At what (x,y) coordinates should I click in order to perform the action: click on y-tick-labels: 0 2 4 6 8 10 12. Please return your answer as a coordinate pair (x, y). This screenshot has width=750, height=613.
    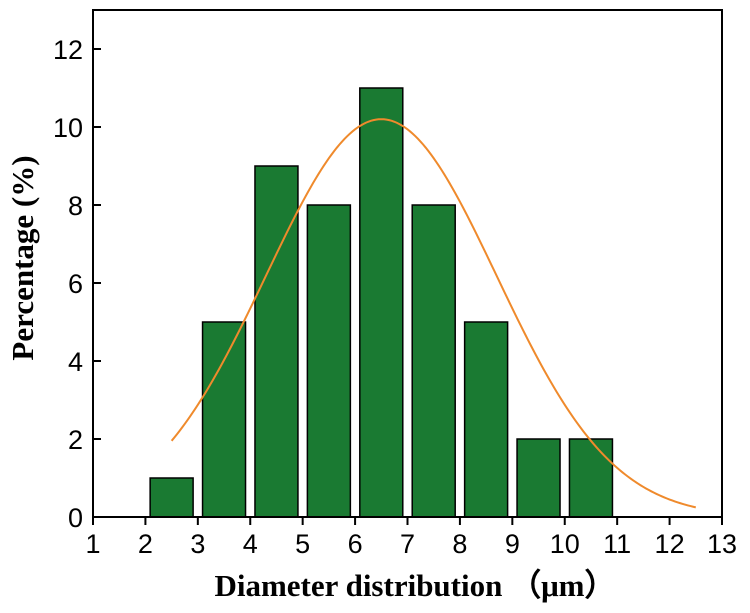
    Looking at the image, I should click on (68, 284).